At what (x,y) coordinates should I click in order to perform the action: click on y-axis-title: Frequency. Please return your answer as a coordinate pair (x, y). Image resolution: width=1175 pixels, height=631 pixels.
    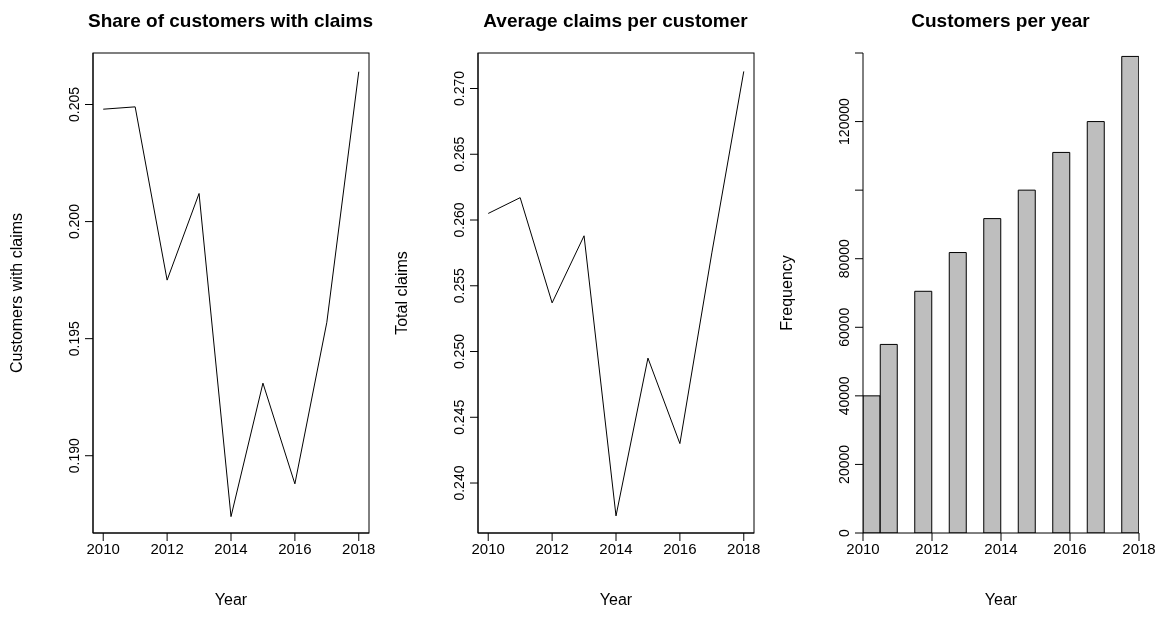
    Looking at the image, I should click on (786, 293).